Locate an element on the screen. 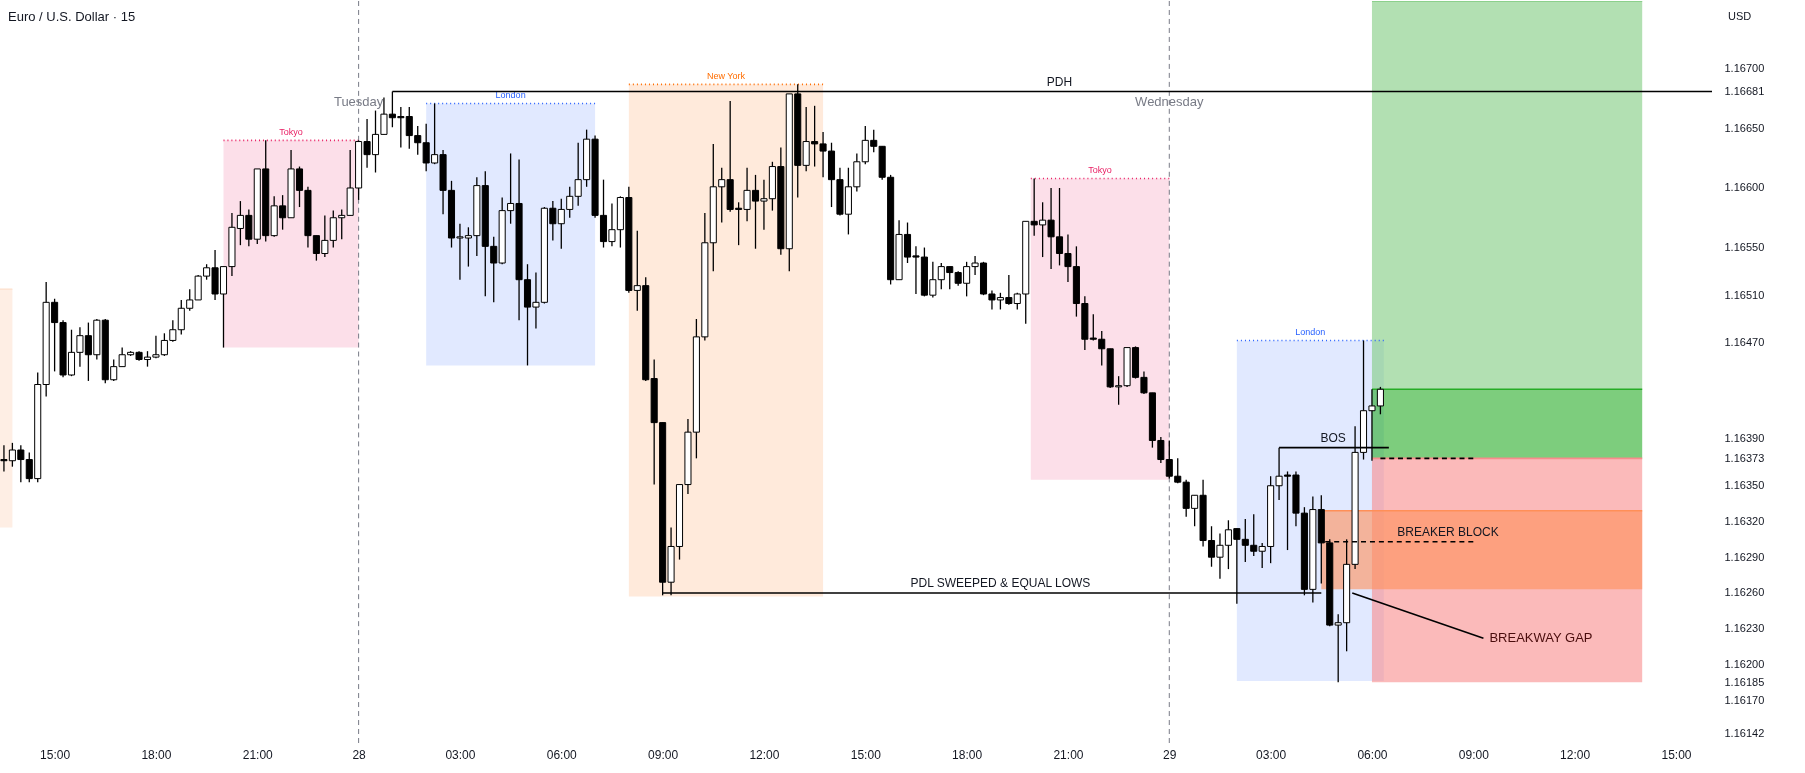  y-tick-label: 1.16650 is located at coordinates (1744, 127).